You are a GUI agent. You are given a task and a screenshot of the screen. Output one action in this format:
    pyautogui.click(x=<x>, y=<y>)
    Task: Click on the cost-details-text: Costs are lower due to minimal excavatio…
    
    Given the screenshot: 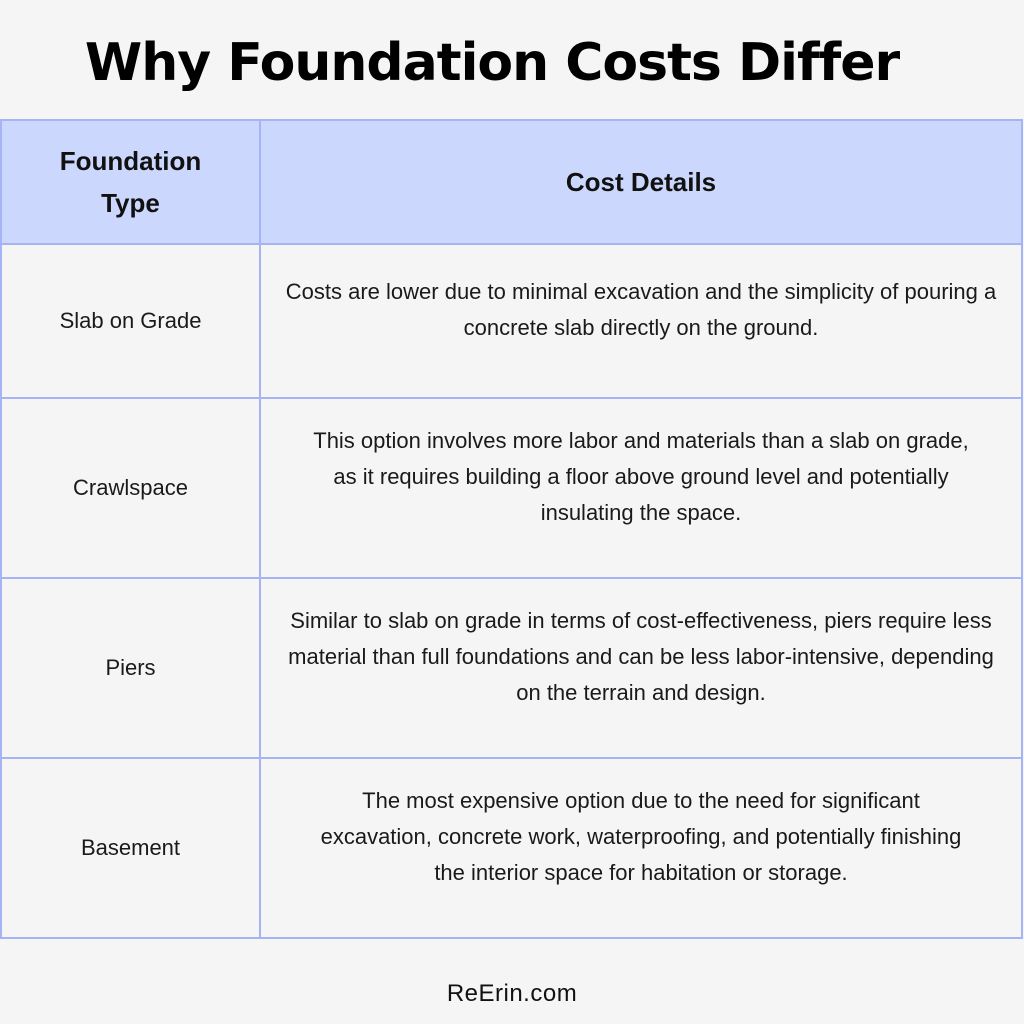 What is the action you would take?
    pyautogui.click(x=641, y=309)
    